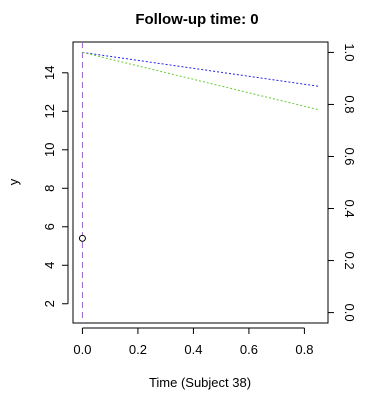 The width and height of the screenshot is (369, 397). Describe the element at coordinates (49, 265) in the screenshot. I see `y-tick-label: 4` at that location.